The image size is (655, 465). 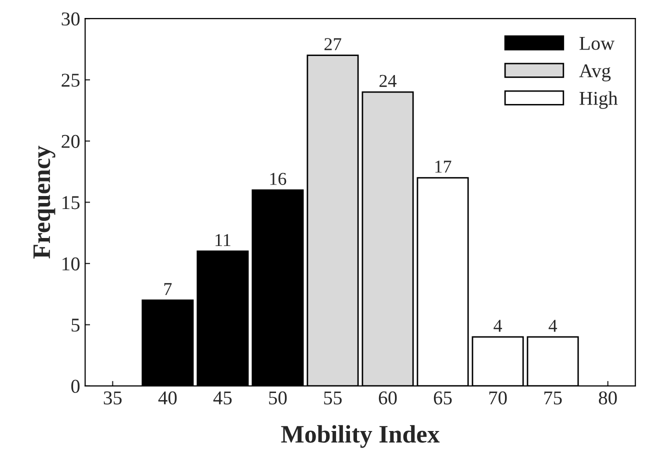 What do you see at coordinates (443, 166) in the screenshot?
I see `data-label: 17` at bounding box center [443, 166].